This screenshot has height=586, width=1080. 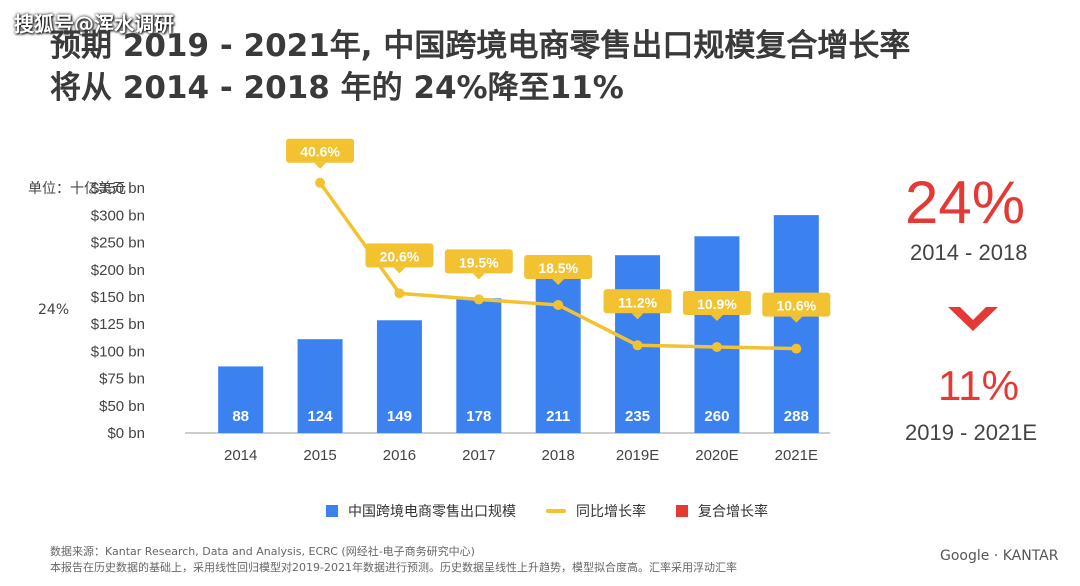 I want to click on growth-rate-label: 40.6%, so click(x=320, y=152).